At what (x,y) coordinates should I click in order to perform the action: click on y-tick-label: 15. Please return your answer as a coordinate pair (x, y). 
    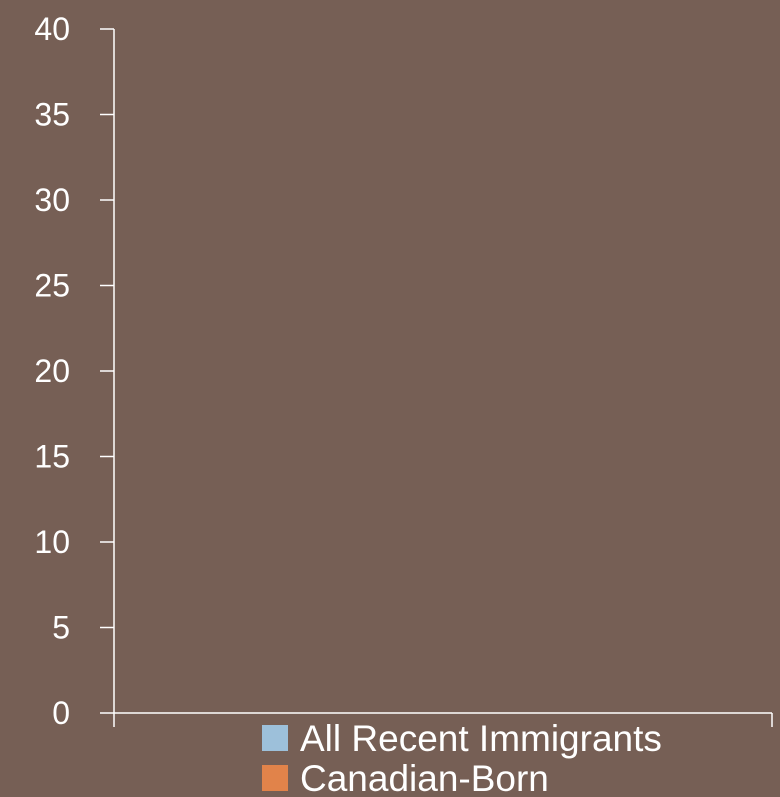
    Looking at the image, I should click on (52, 457).